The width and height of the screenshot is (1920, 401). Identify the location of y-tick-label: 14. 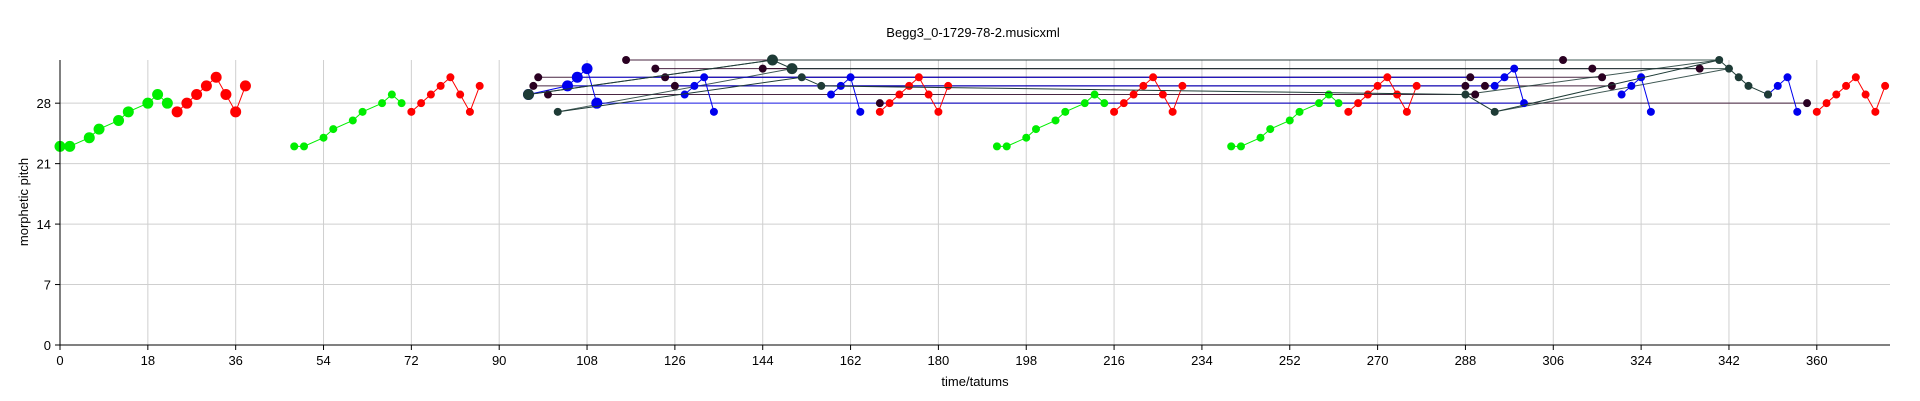
(44, 224).